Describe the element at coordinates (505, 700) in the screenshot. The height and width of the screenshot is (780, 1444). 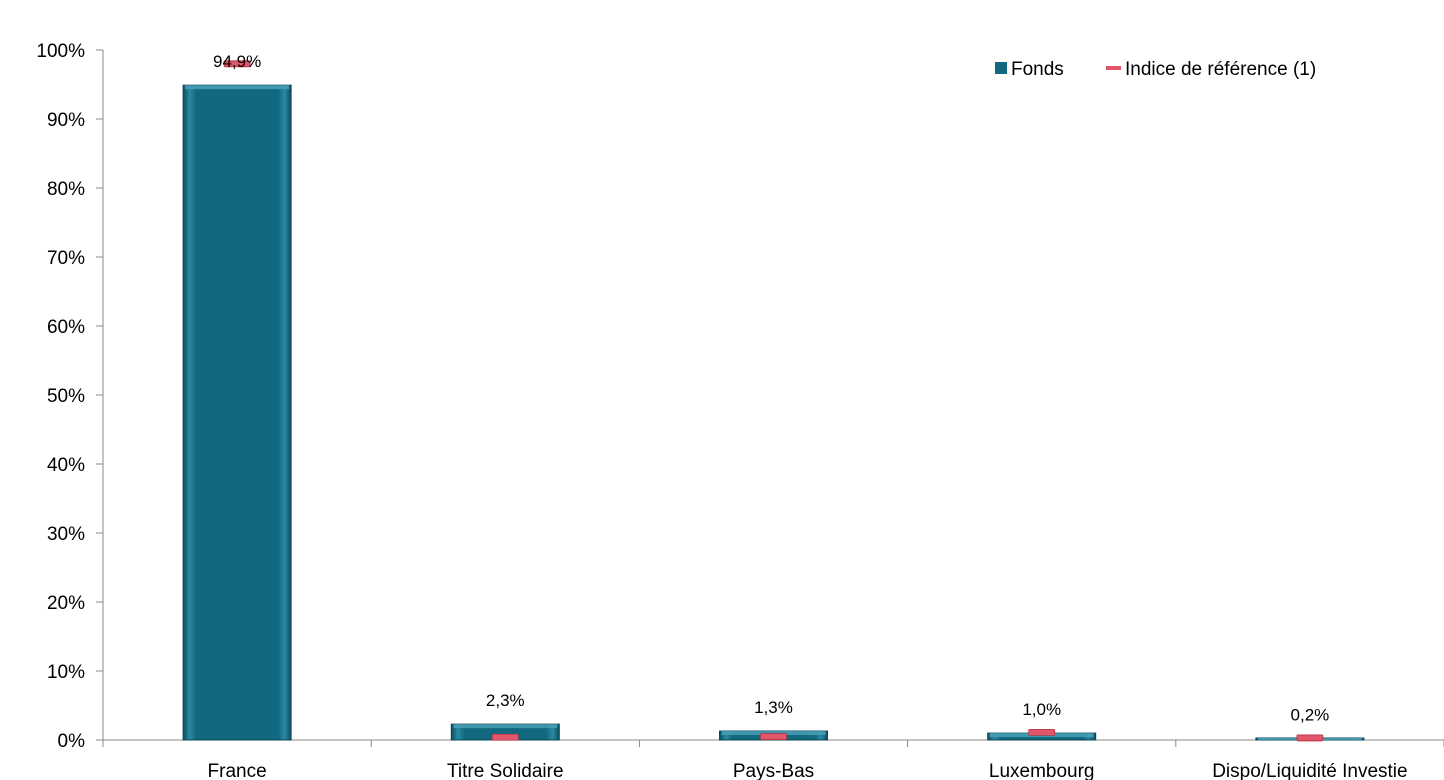
I see `data-label-fonds: 2,3%` at that location.